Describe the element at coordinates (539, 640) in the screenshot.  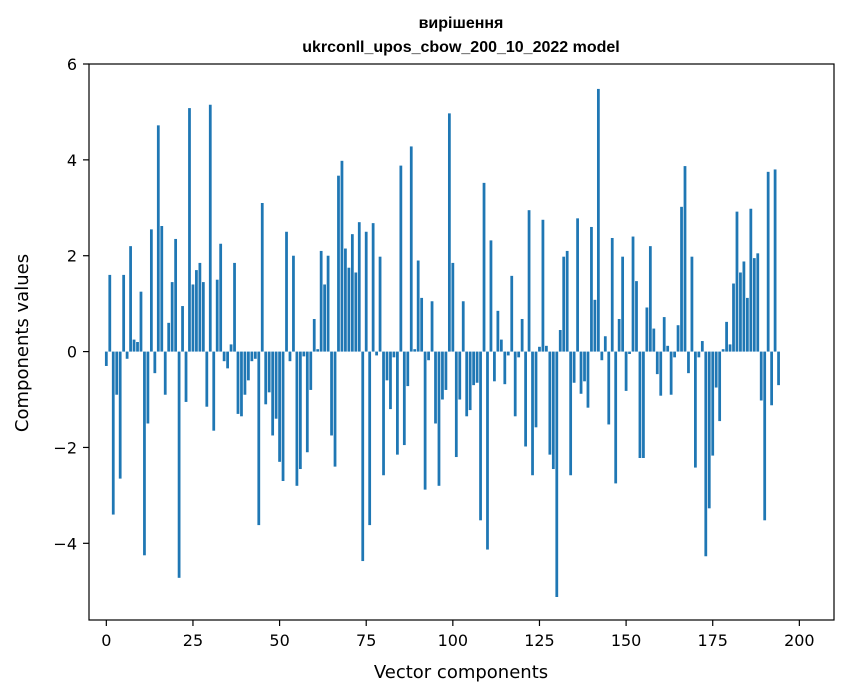
I see `x-tick-label: 125` at that location.